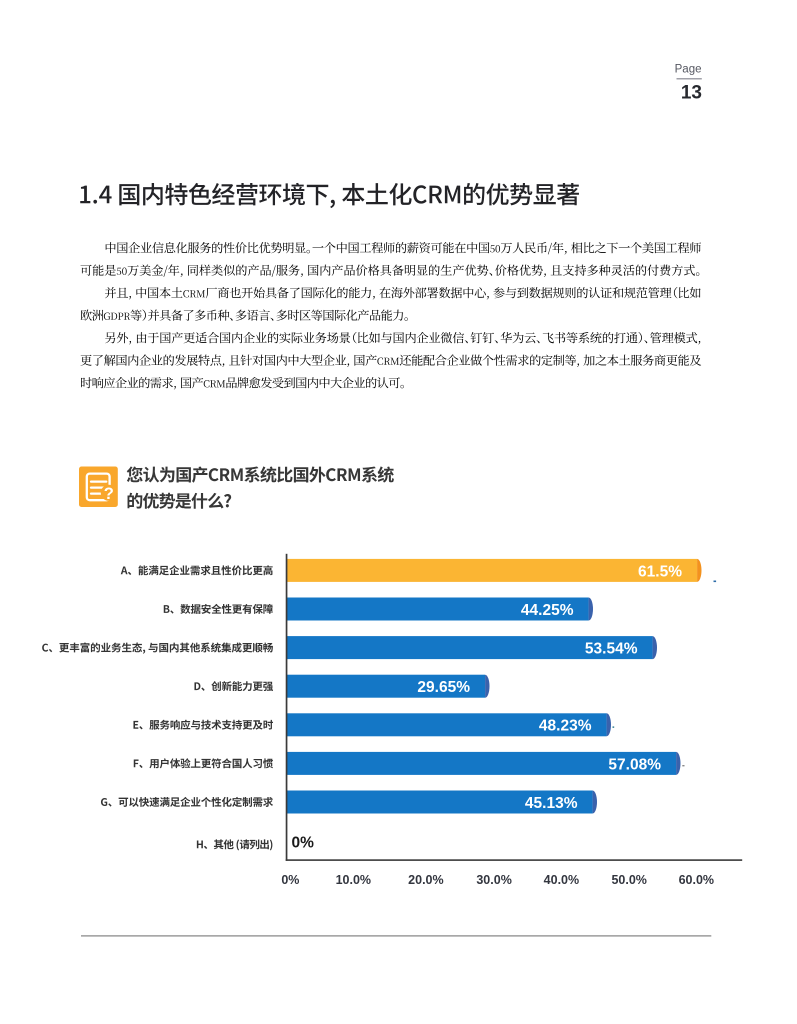 The height and width of the screenshot is (1024, 797). Describe the element at coordinates (611, 649) in the screenshot. I see `svg-text: 53.54%` at that location.